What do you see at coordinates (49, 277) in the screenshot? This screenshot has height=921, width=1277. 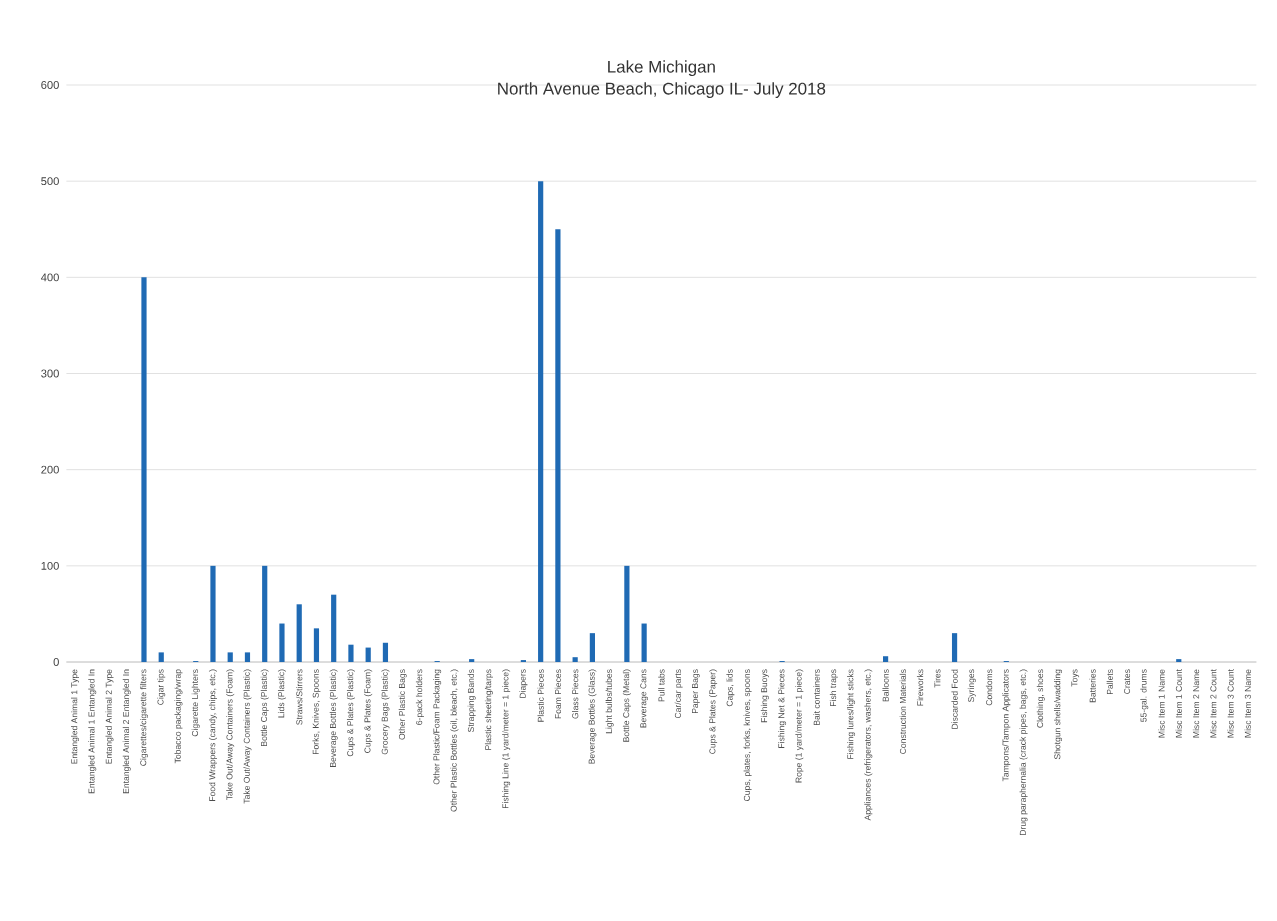 I see `y-tick-label: 400` at bounding box center [49, 277].